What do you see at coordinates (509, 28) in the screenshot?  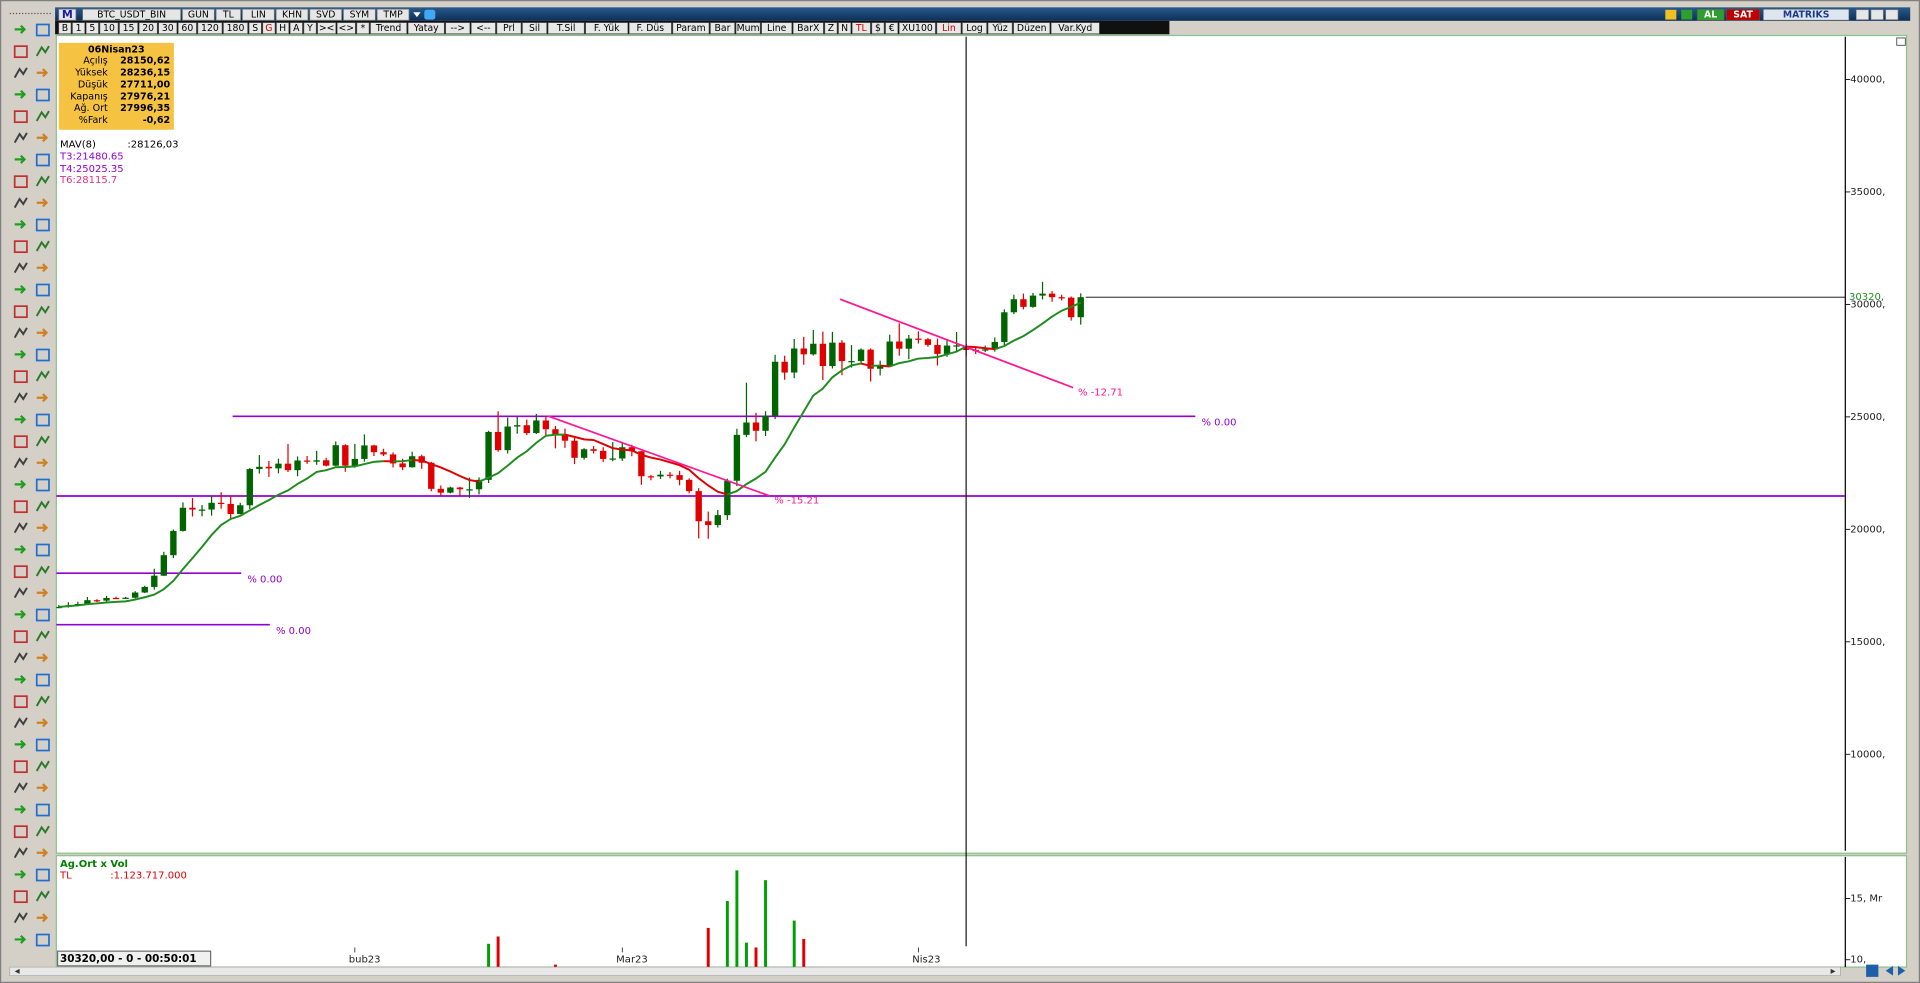 I see `toolbar-button-label: Prl` at bounding box center [509, 28].